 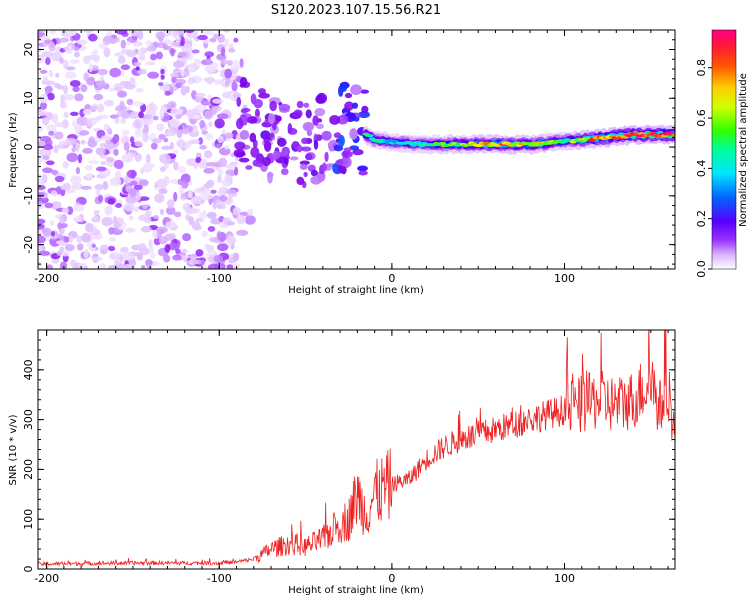 I want to click on x-tick-label: -100, so click(x=219, y=578).